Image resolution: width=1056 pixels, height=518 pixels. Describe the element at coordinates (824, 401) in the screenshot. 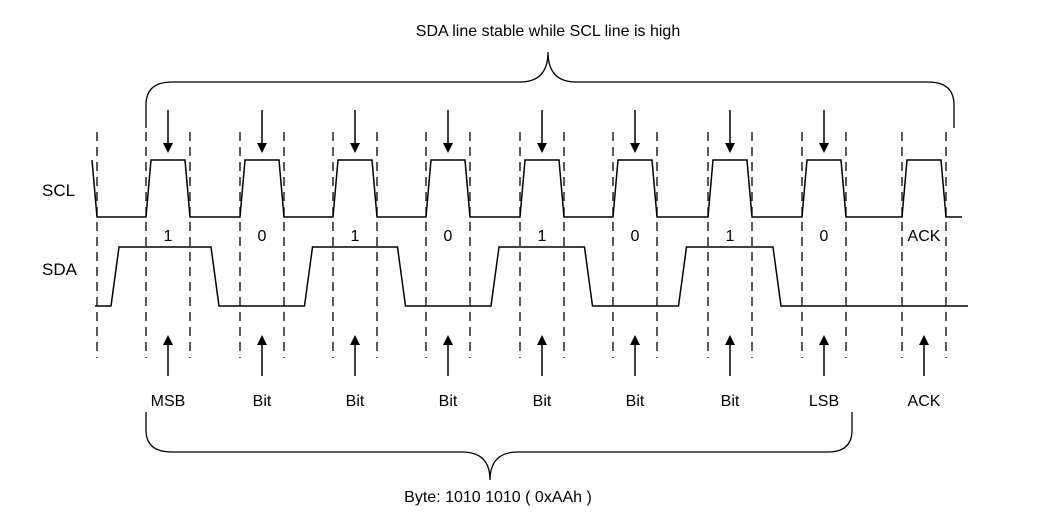

I see `bit-role: LSB` at that location.